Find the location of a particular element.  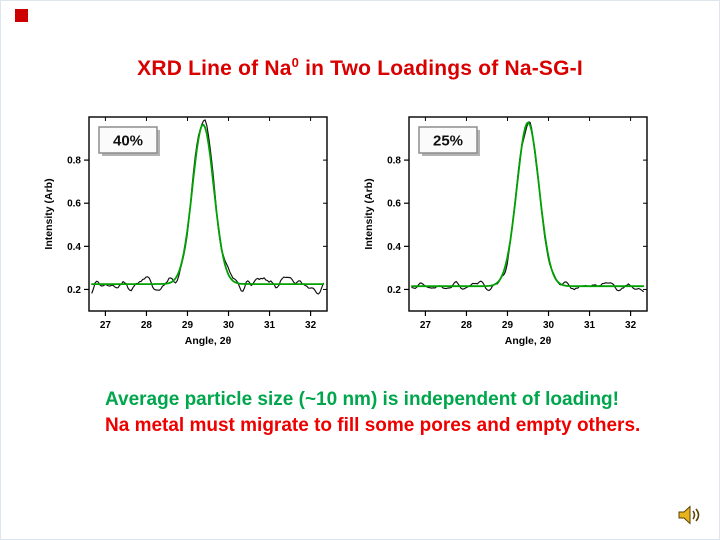

loading-label: 25% is located at coordinates (448, 141).